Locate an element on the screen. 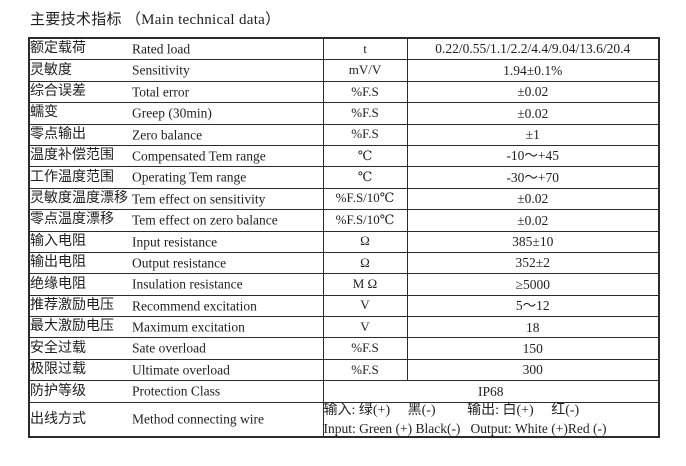 The image size is (686, 466). value-cell: -10～+45 is located at coordinates (533, 156).